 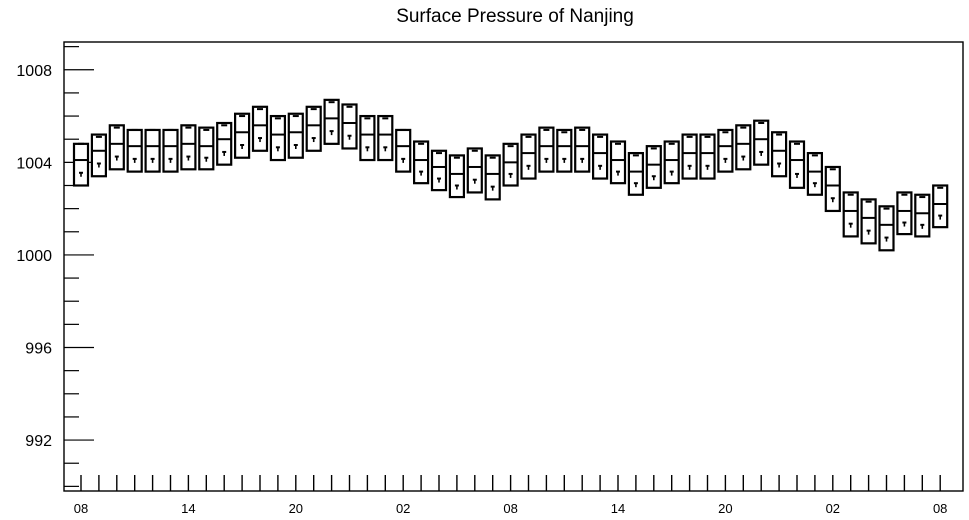 I want to click on y-tick-label: 992, so click(x=38, y=441).